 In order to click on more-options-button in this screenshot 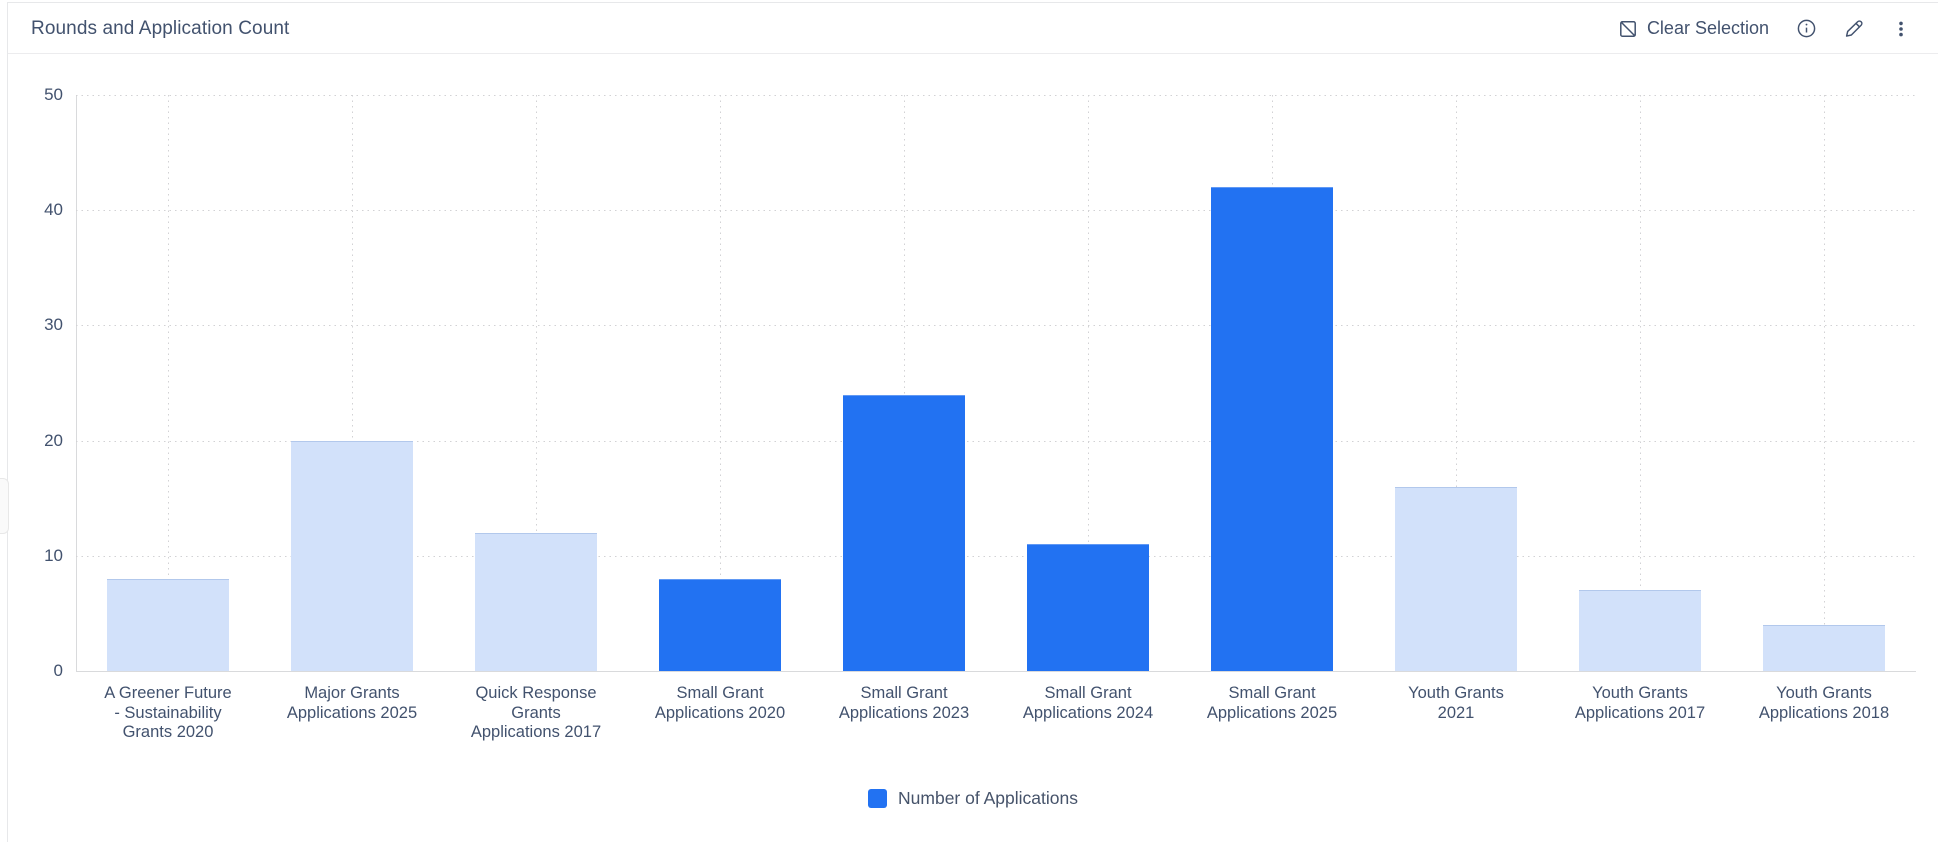, I will do `click(1901, 29)`.